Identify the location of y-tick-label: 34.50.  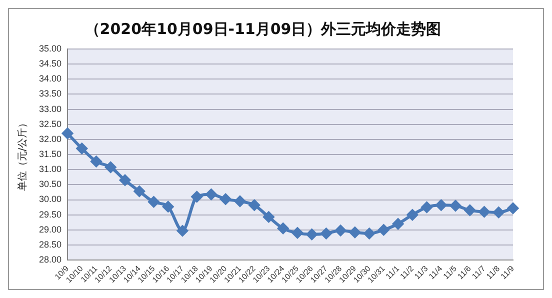
(50, 63).